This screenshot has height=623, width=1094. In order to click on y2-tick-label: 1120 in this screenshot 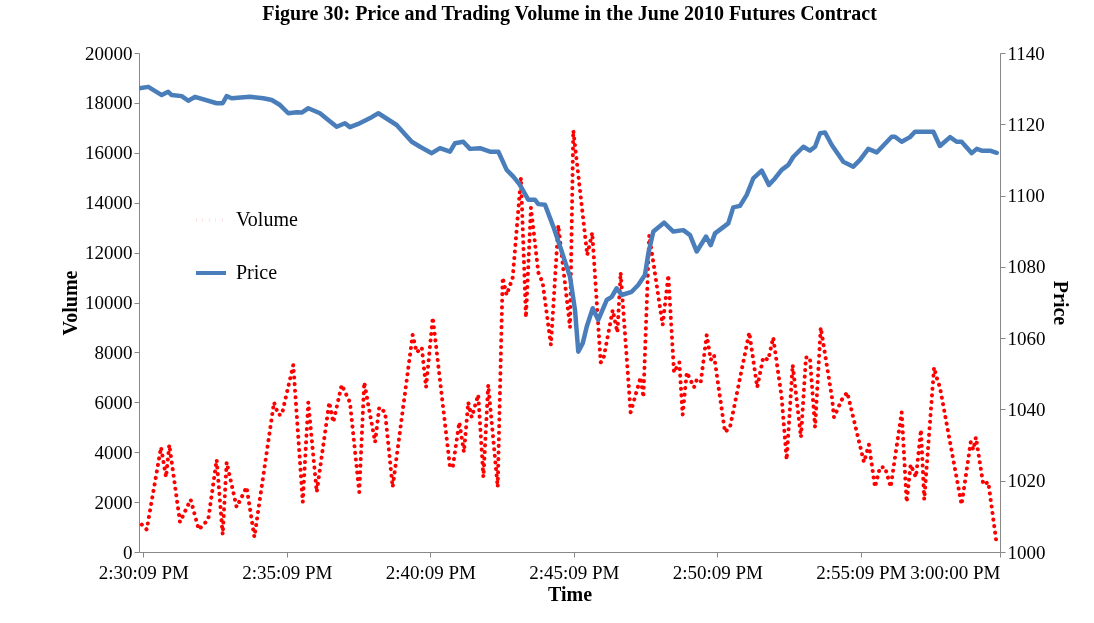, I will do `click(1026, 124)`.